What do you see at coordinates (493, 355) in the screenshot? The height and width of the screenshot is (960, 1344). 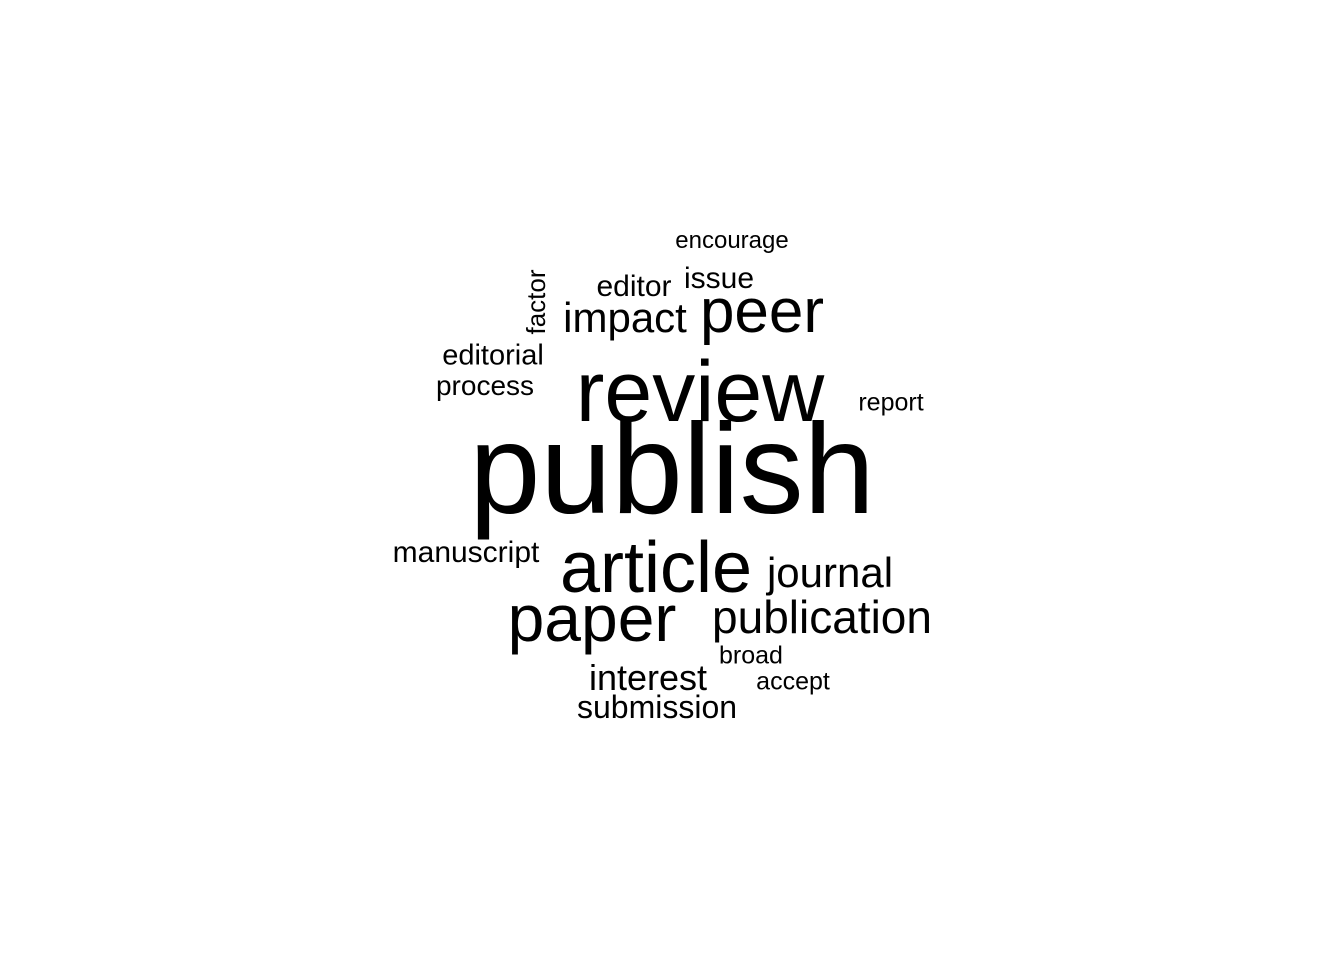 I see `word-editorial: editorial` at bounding box center [493, 355].